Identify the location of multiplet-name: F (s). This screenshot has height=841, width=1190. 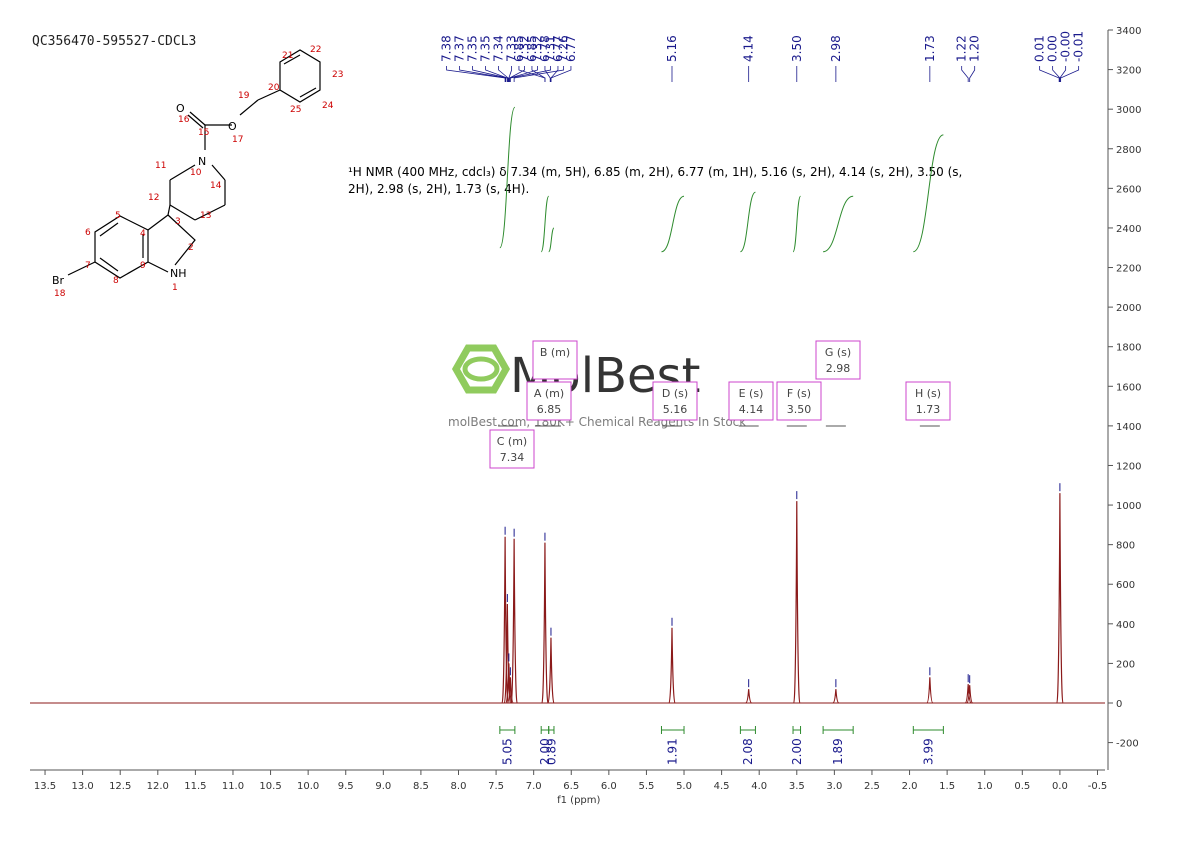
(799, 393).